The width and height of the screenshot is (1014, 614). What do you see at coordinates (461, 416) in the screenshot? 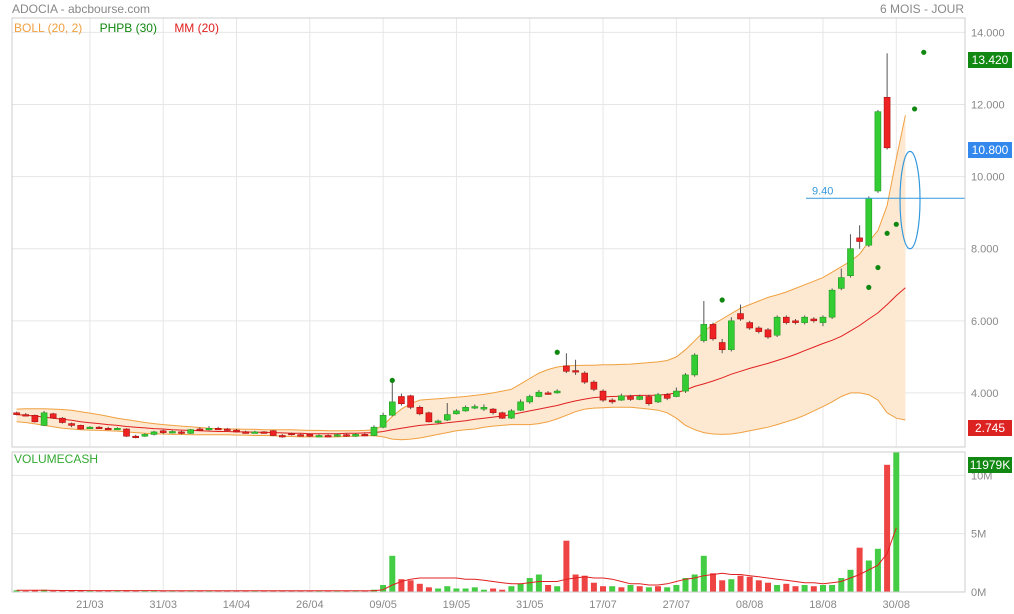
I see `bollinger-lower-line` at bounding box center [461, 416].